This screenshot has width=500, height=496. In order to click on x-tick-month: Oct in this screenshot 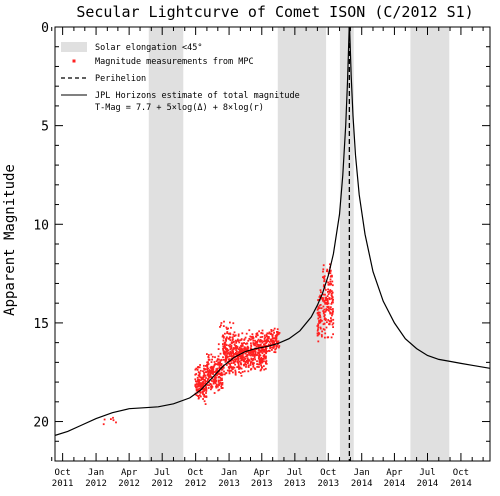, I will do `click(62, 473)`.